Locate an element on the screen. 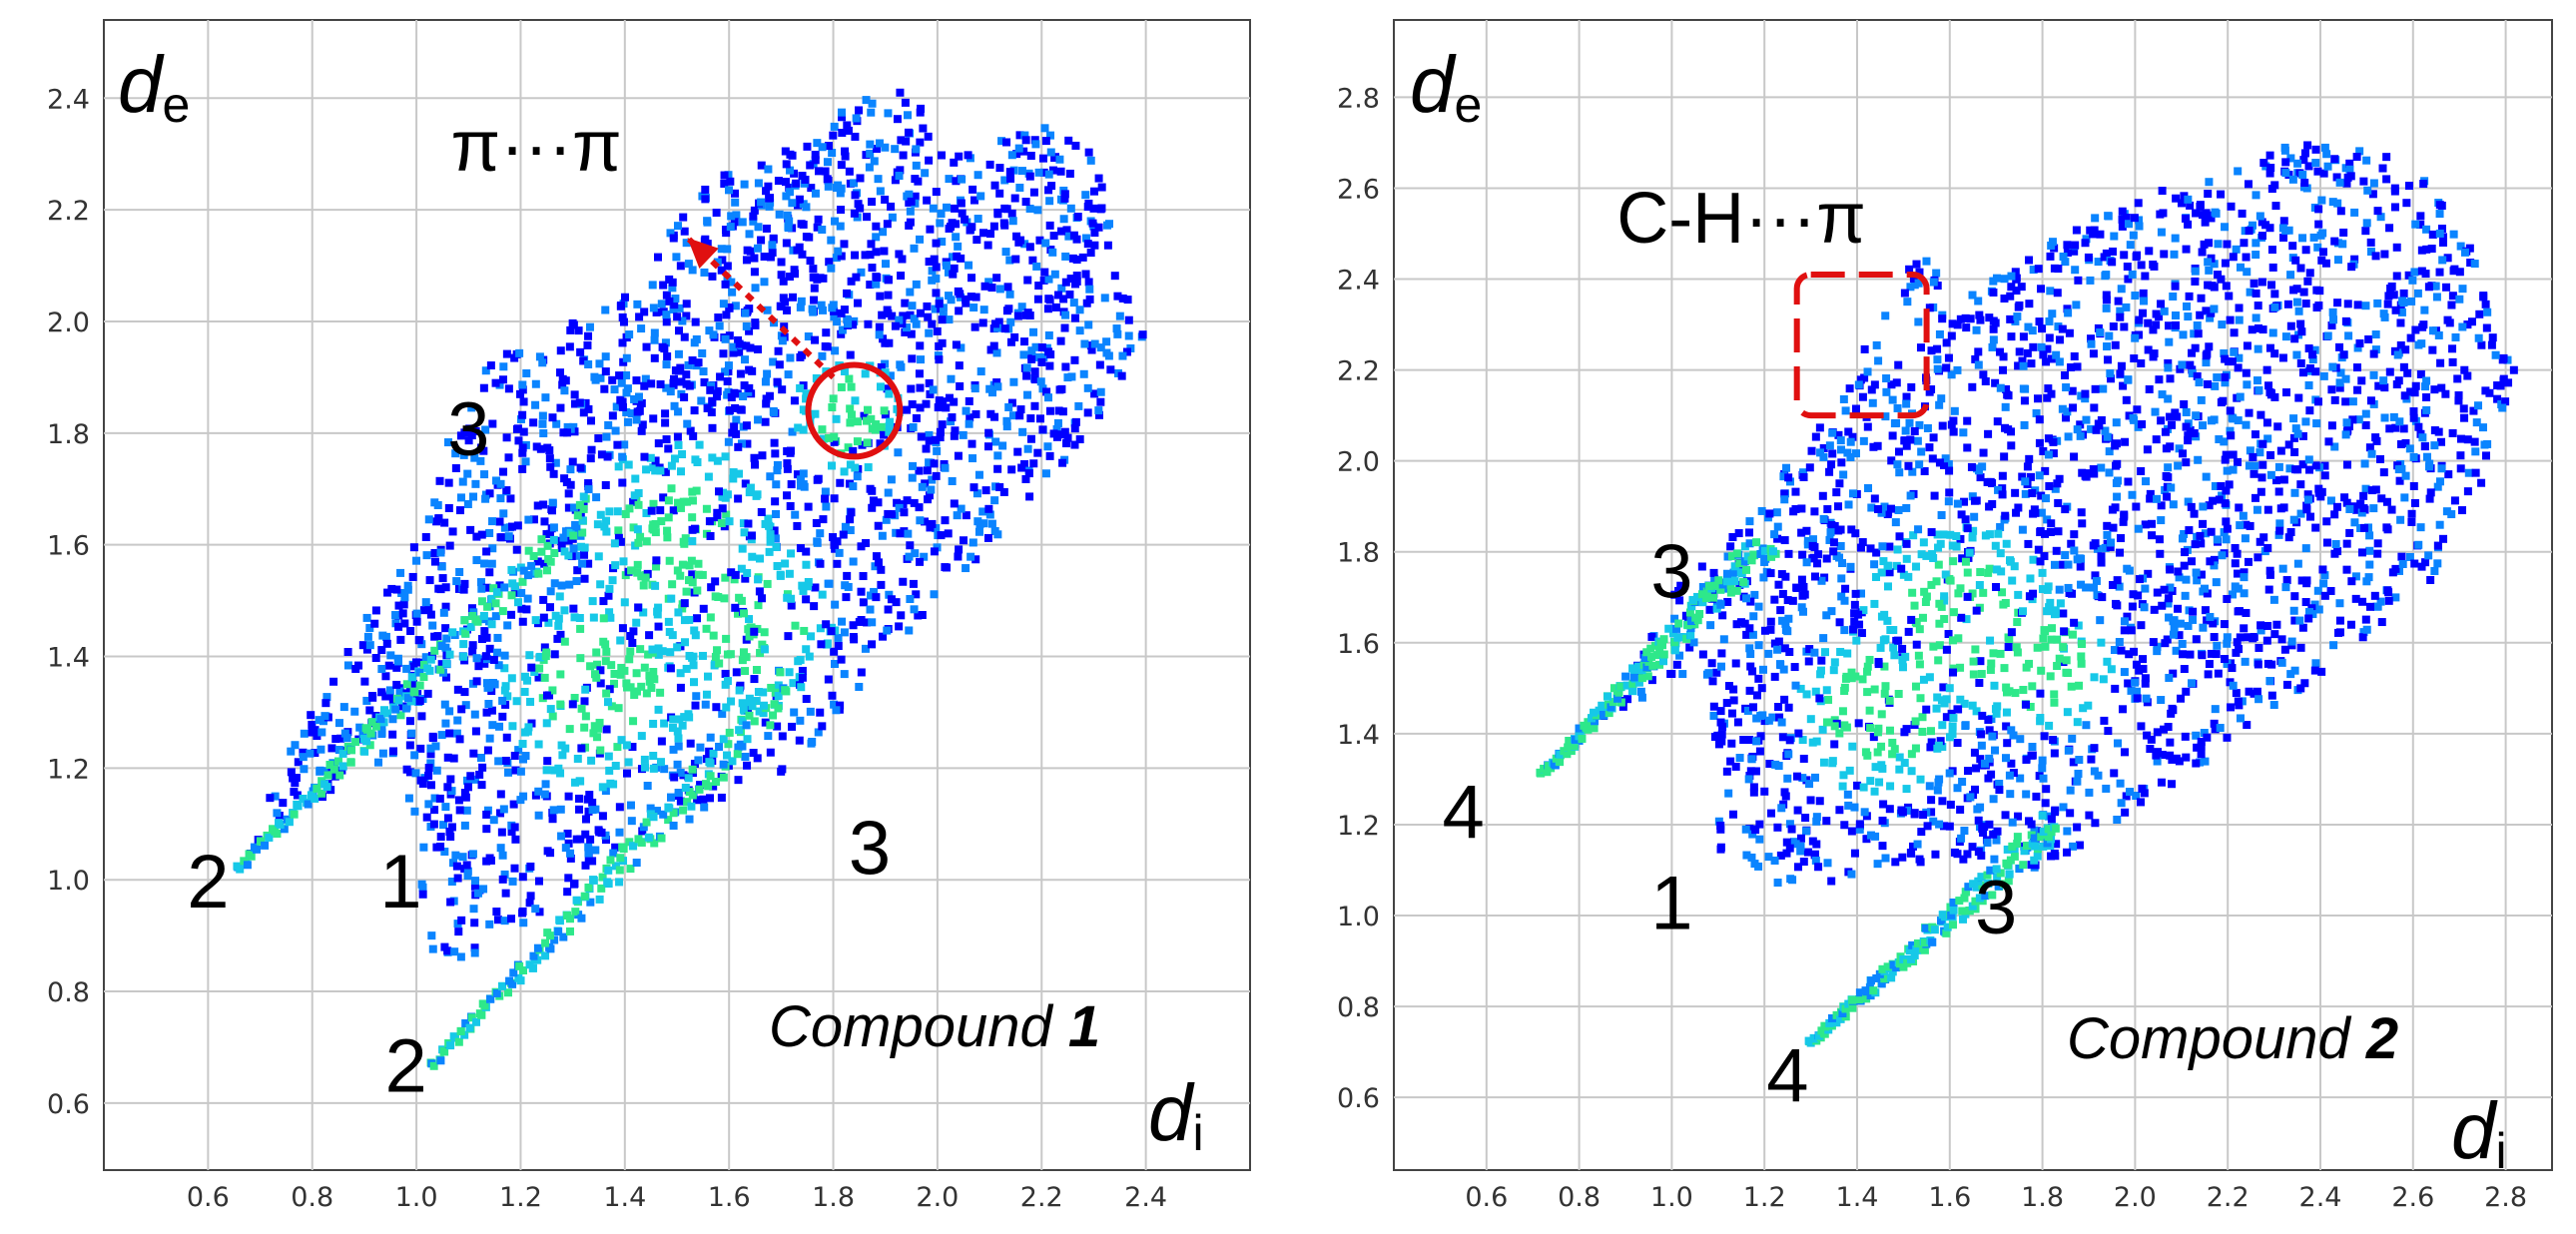  compound-label: Compound 1 is located at coordinates (934, 1026).